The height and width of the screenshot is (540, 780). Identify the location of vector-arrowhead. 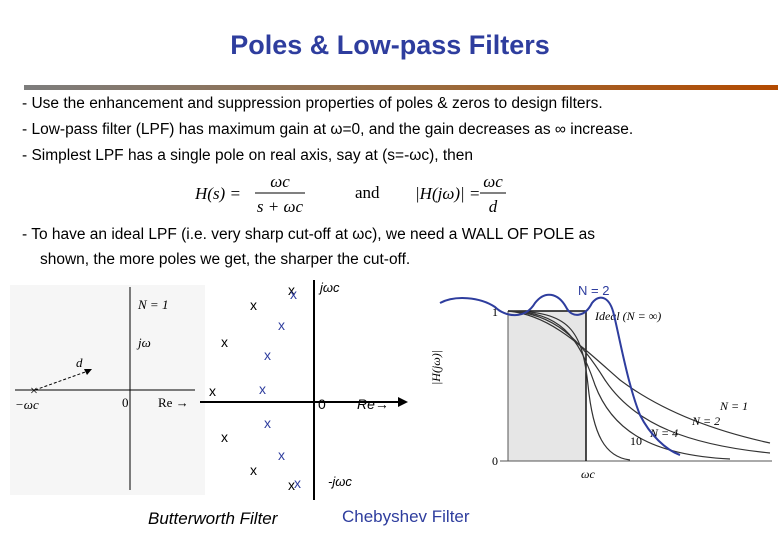
(88, 372).